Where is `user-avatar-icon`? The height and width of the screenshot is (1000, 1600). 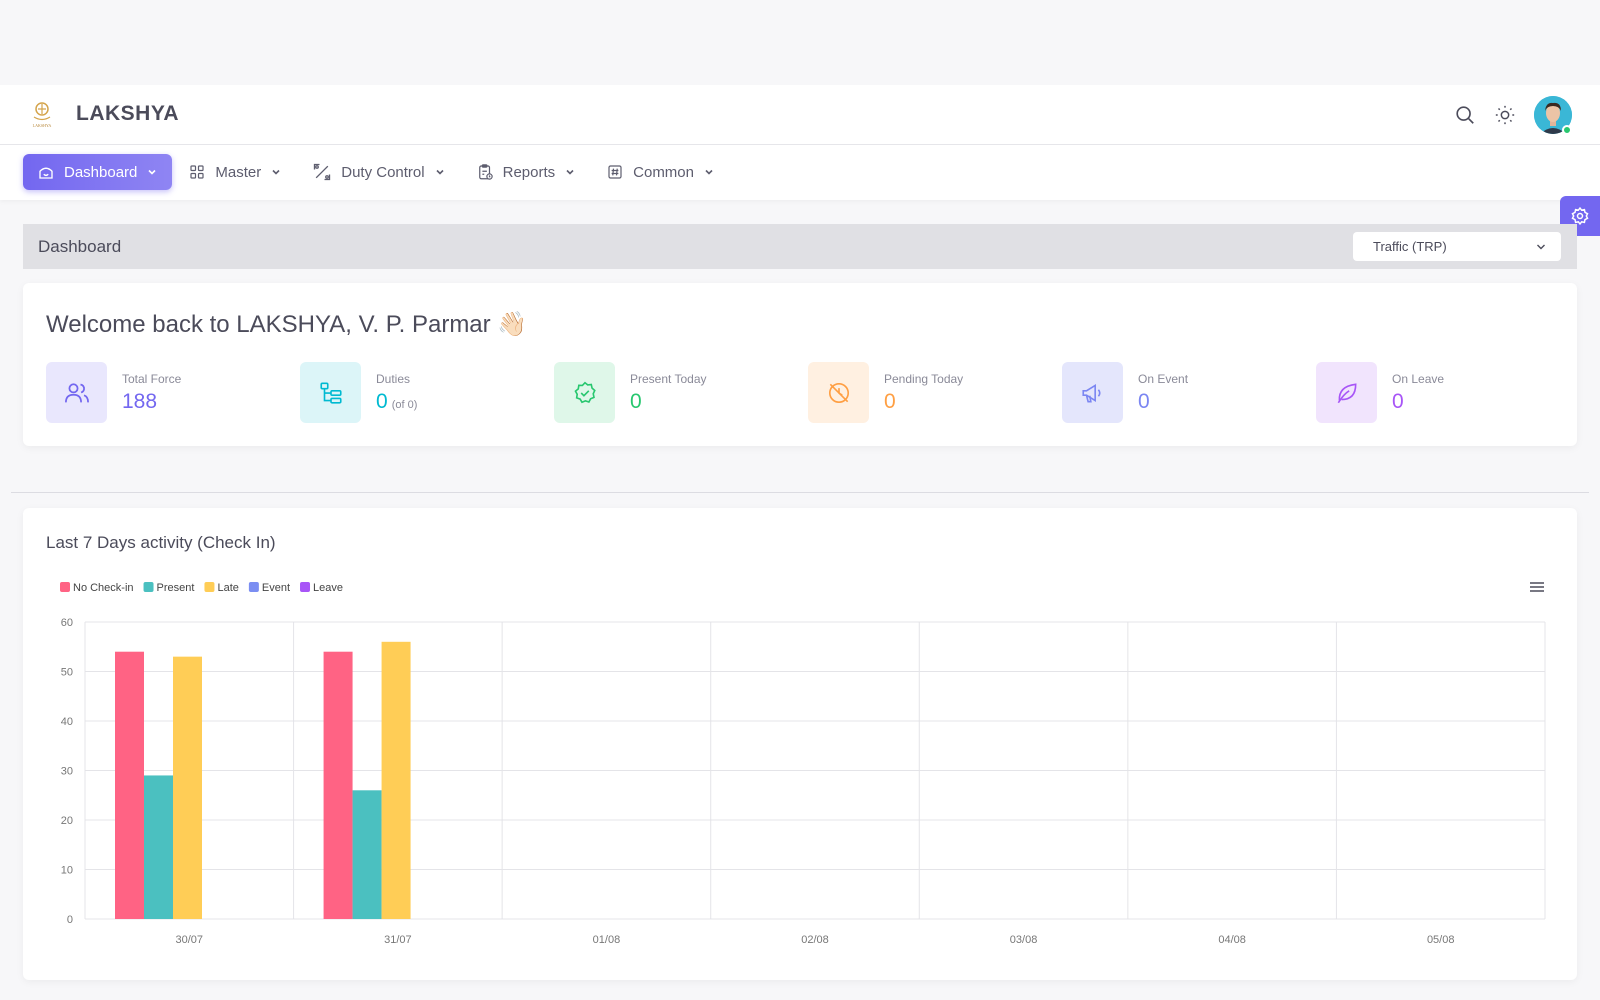
user-avatar-icon is located at coordinates (1553, 115).